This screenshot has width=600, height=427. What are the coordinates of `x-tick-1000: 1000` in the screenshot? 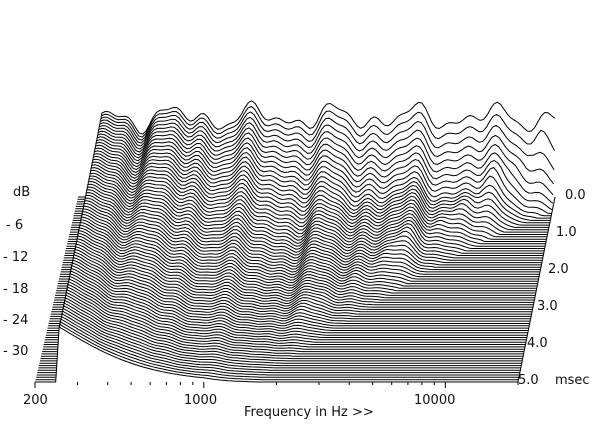 It's located at (201, 400).